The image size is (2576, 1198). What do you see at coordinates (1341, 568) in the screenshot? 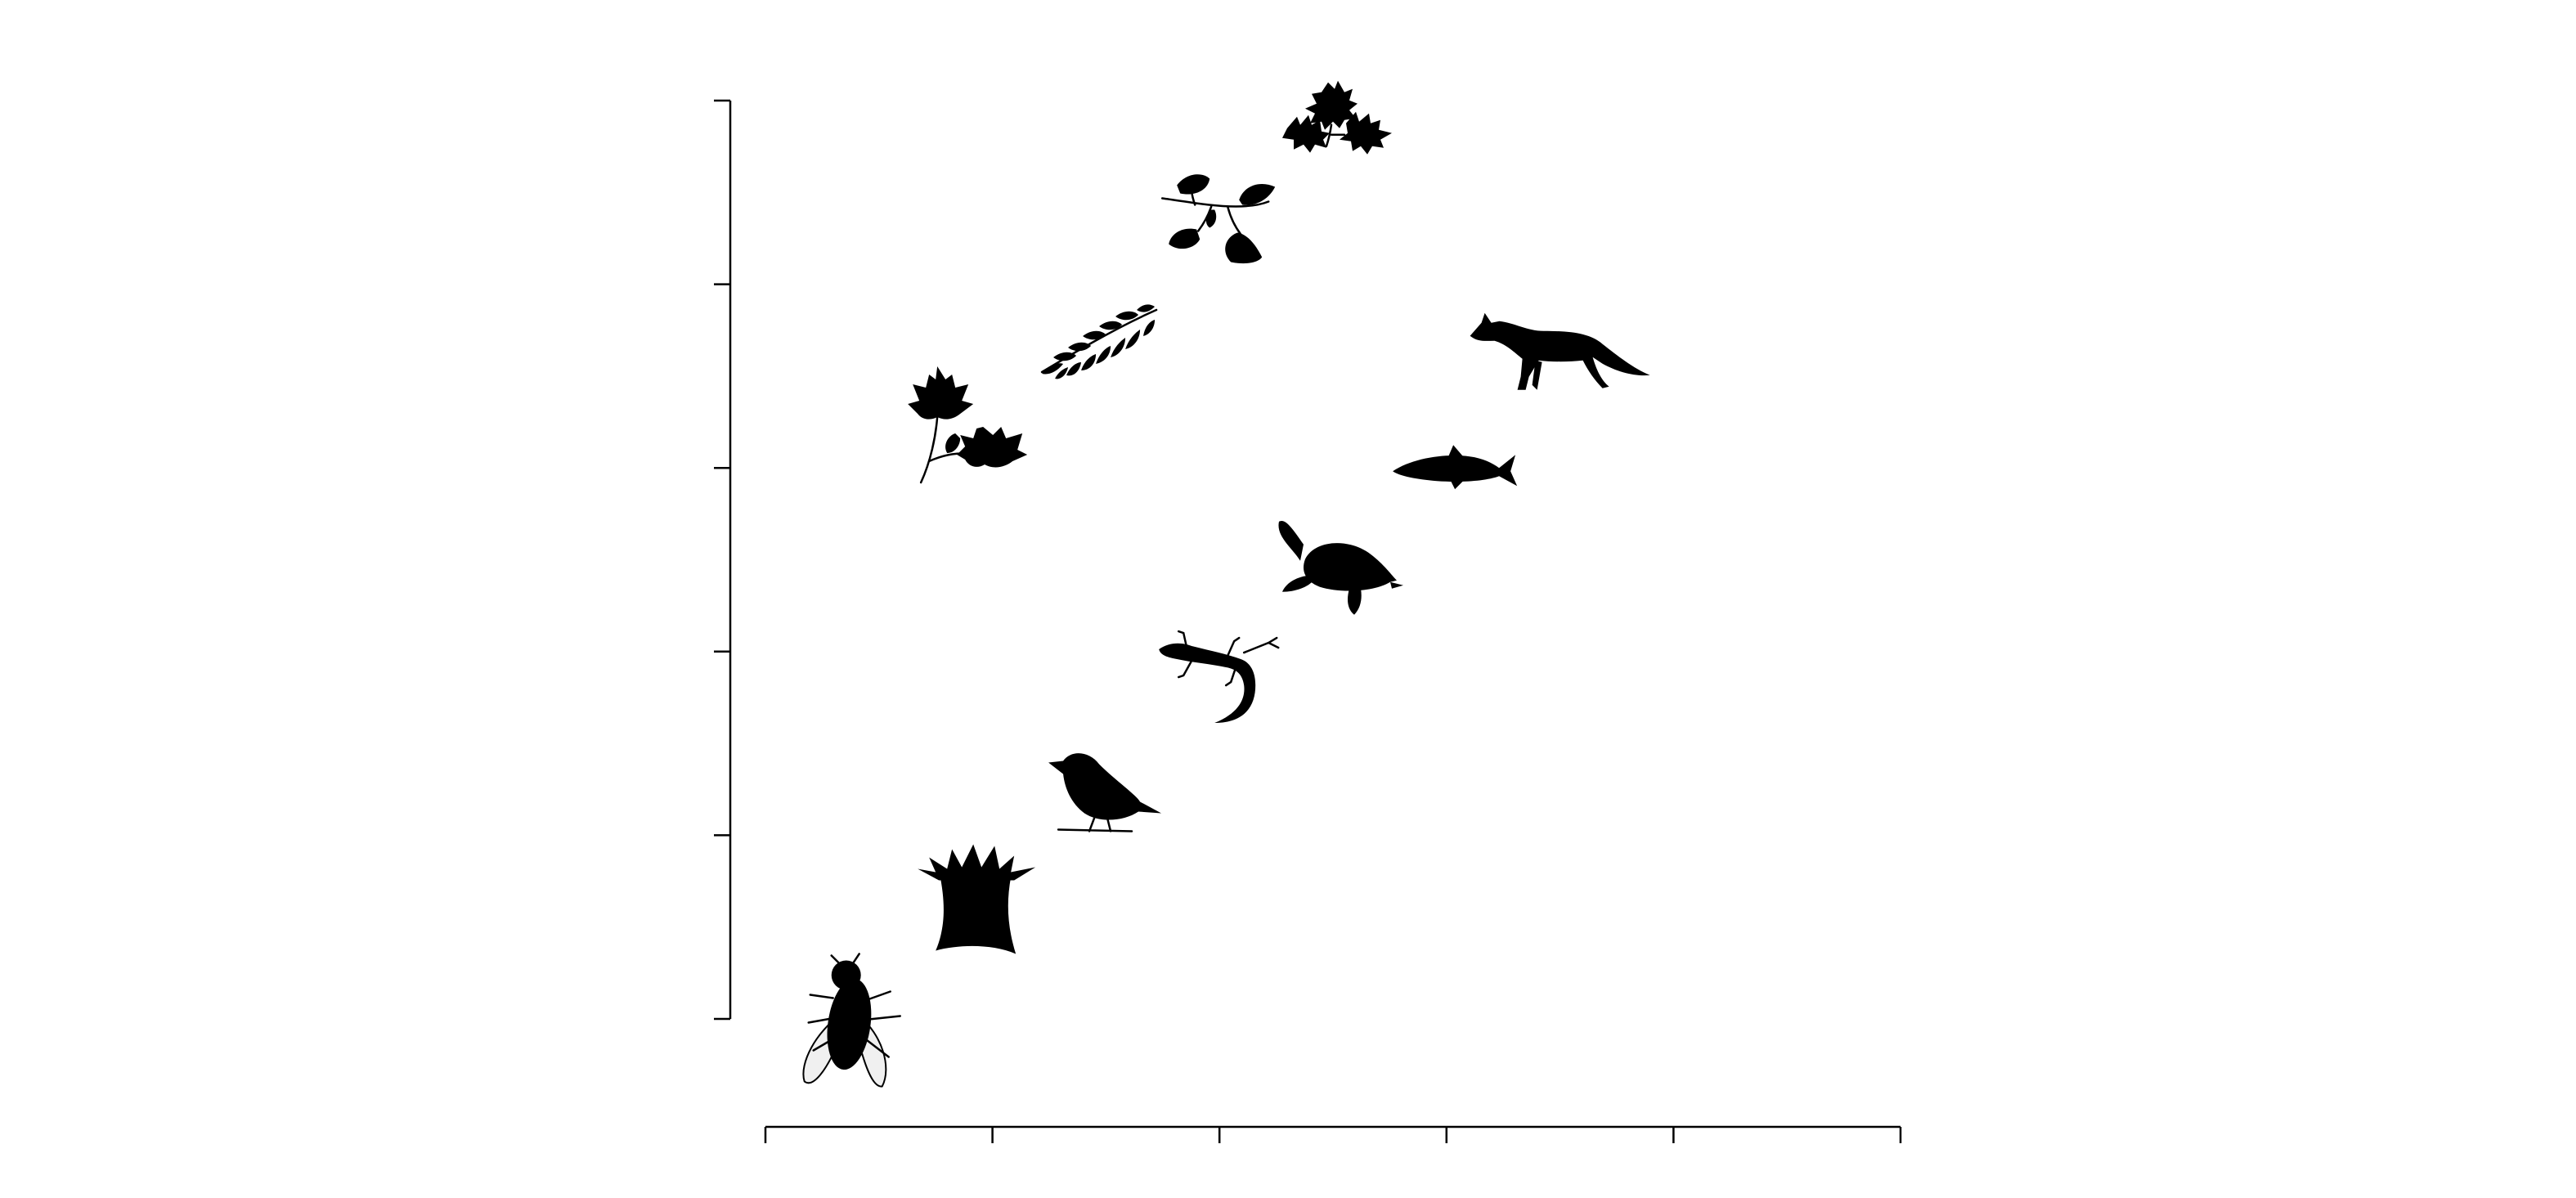
I see `turtle-icon` at bounding box center [1341, 568].